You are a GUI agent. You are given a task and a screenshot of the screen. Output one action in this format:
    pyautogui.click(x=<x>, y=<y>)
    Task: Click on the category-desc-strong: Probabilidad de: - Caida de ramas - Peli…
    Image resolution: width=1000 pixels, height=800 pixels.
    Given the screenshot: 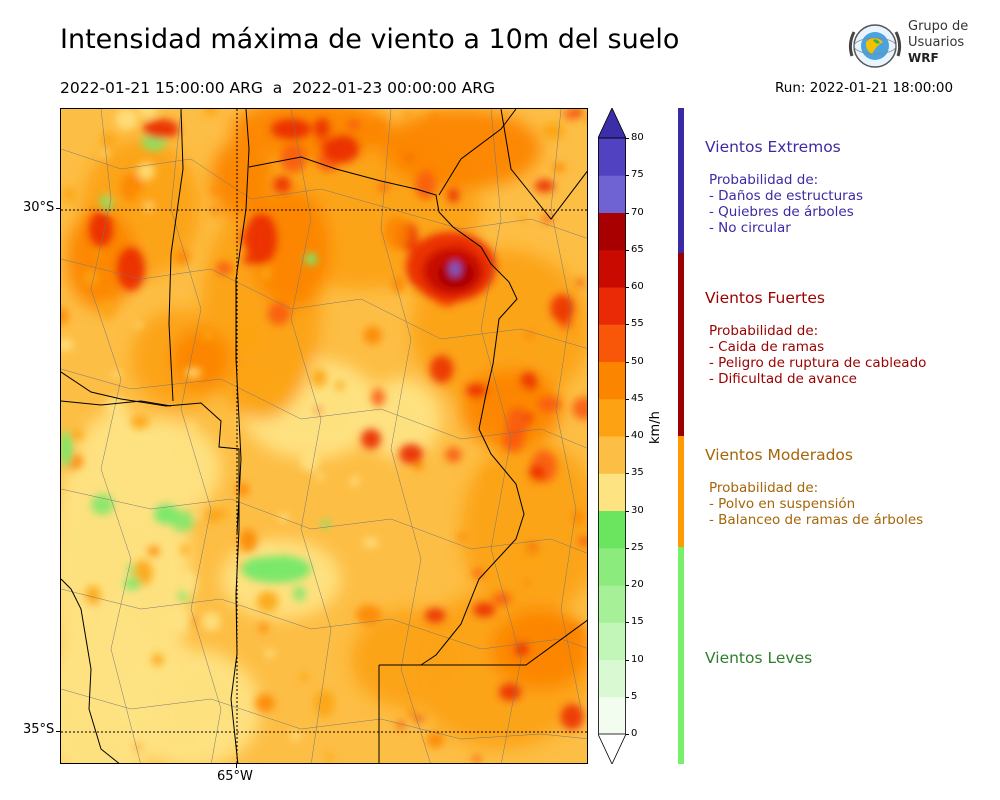 What is the action you would take?
    pyautogui.click(x=817, y=355)
    